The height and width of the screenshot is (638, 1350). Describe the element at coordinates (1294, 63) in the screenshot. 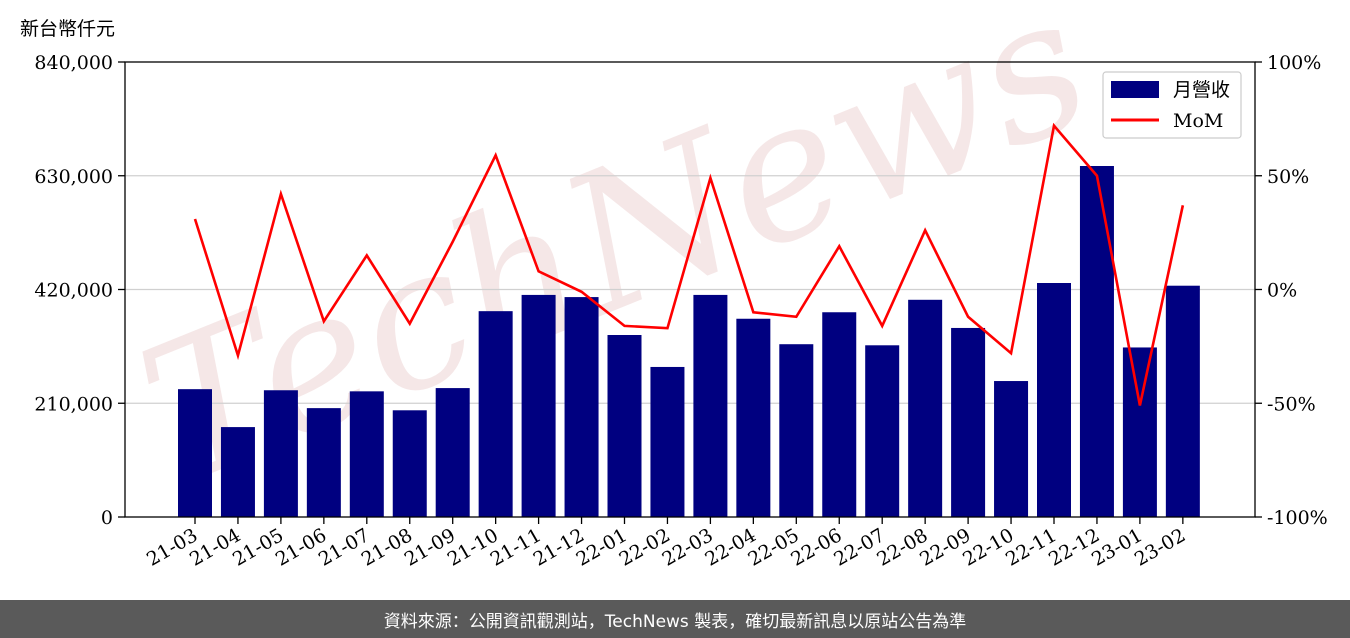

I see `y-right-tick-label: 100%` at that location.